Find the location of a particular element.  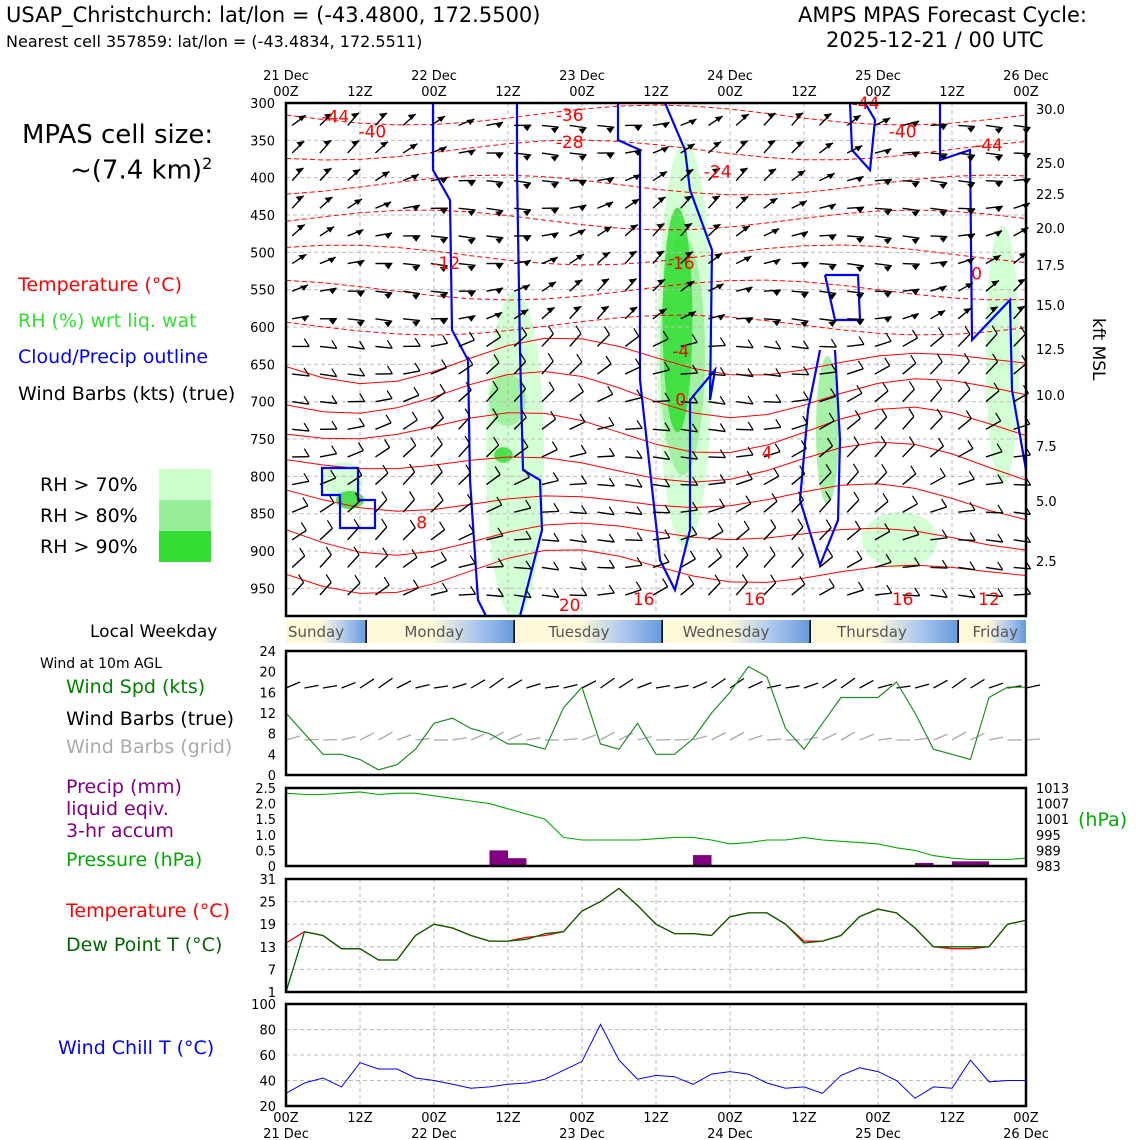

top-hour-label-7: 12Z is located at coordinates (804, 92).